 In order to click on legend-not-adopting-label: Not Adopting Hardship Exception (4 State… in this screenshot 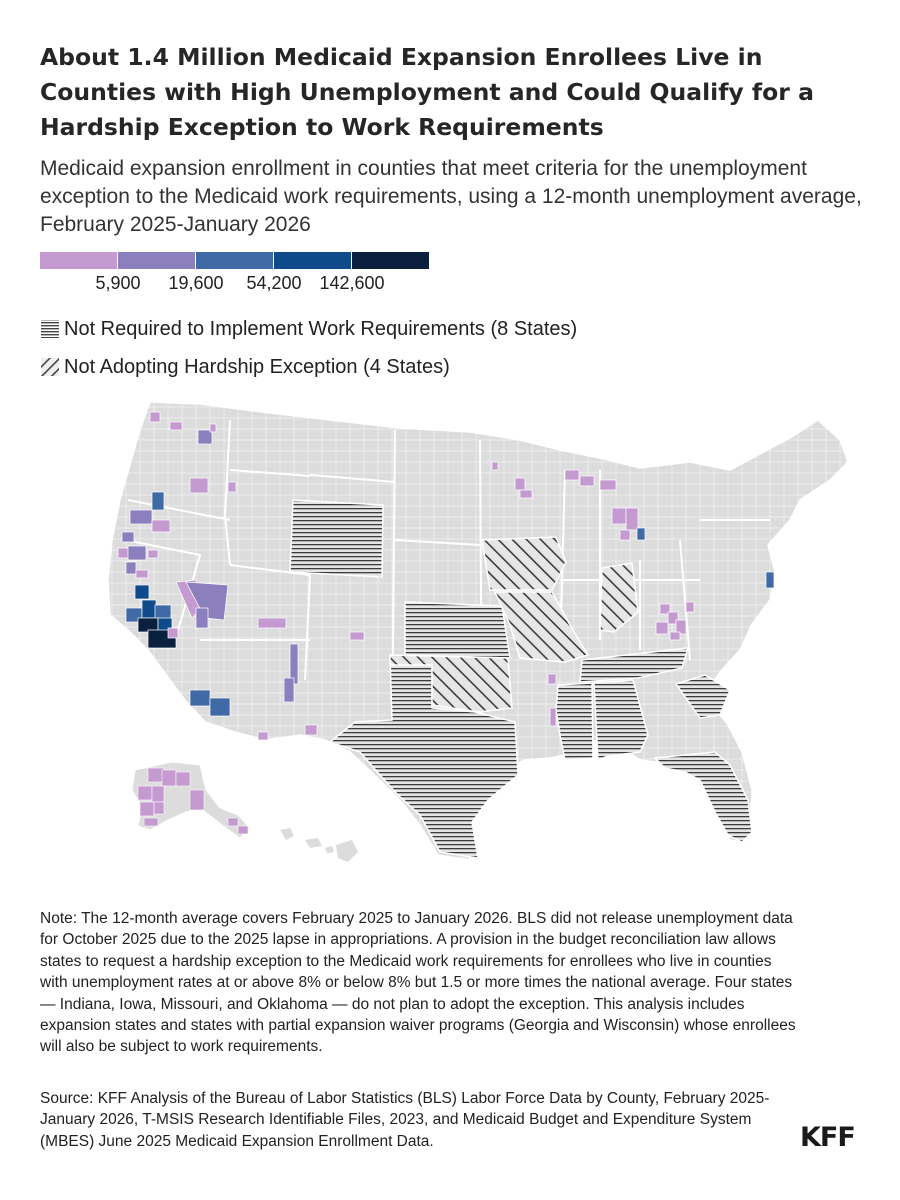, I will do `click(257, 366)`.